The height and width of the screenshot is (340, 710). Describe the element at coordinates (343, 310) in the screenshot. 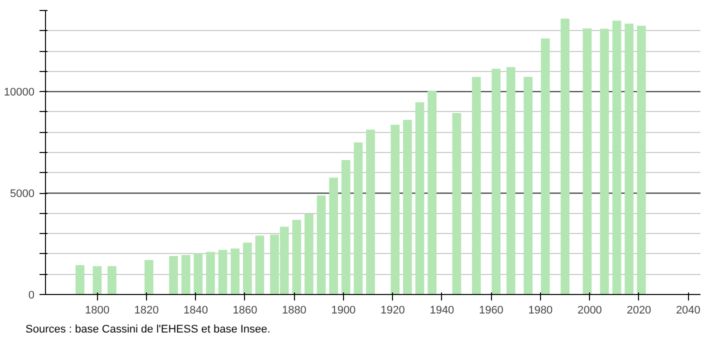

I see `x-tick-label: 1900` at that location.